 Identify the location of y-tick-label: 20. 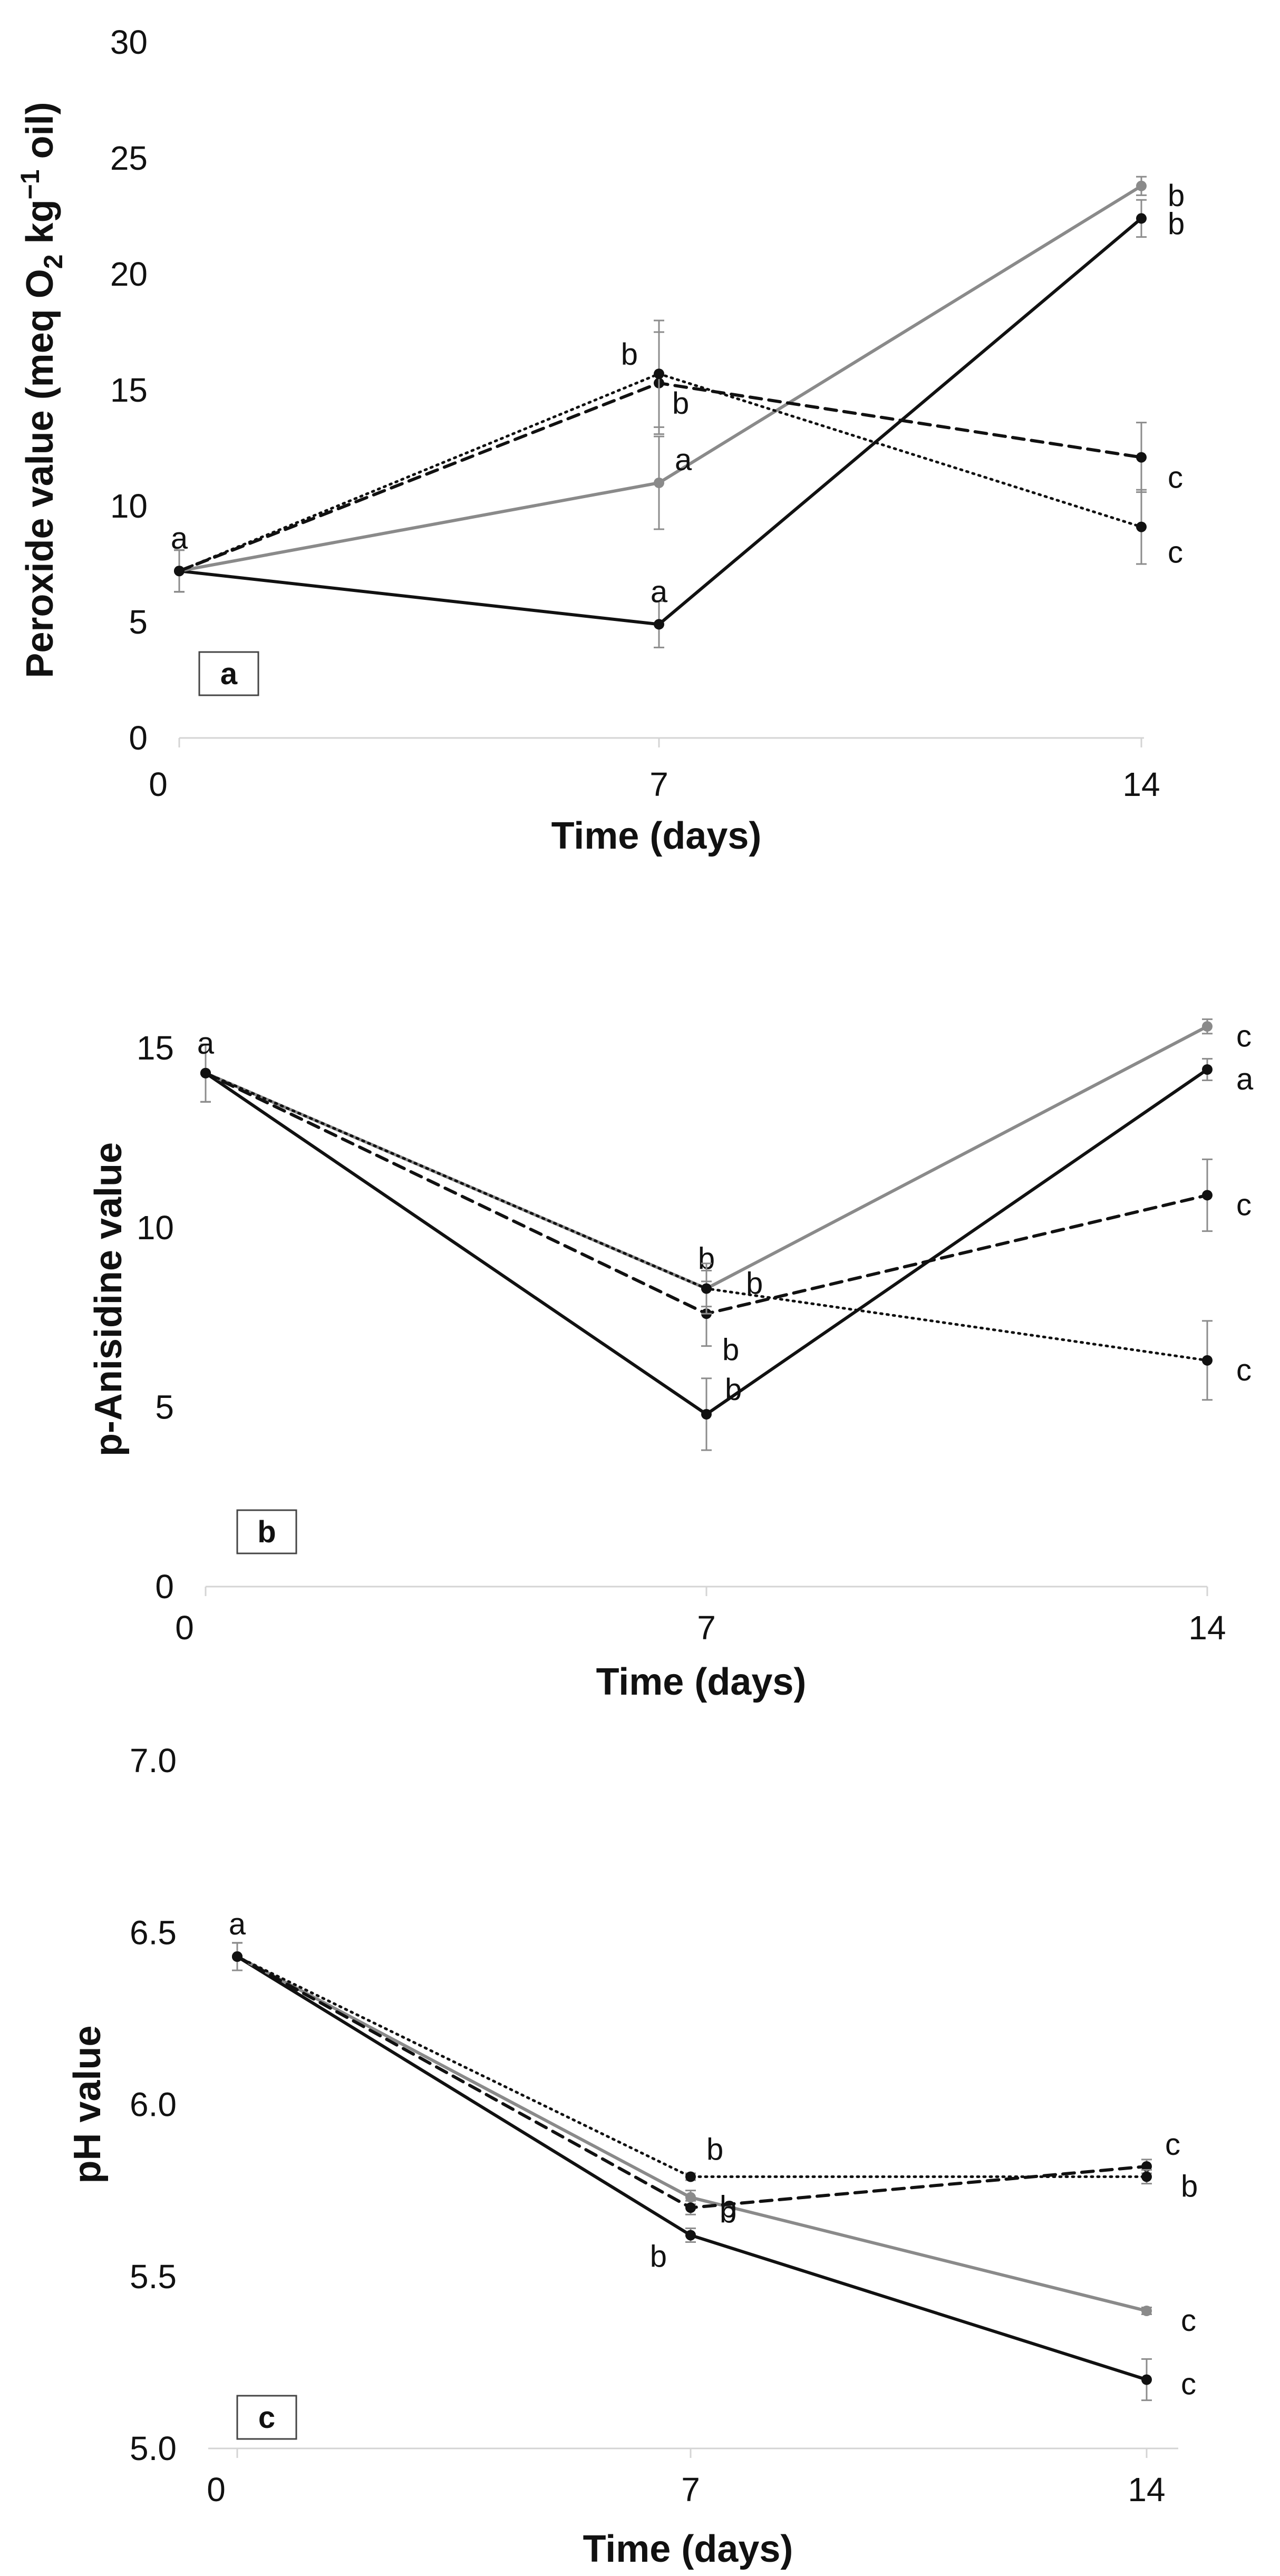
(129, 274).